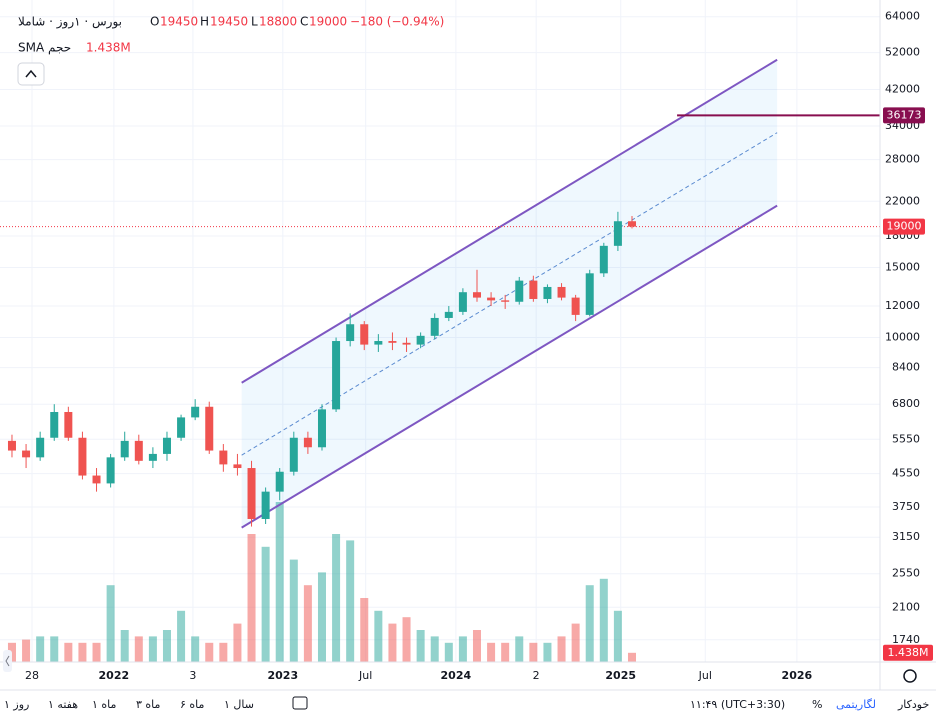  What do you see at coordinates (906, 506) in the screenshot?
I see `y-tick-label: 3750` at bounding box center [906, 506].